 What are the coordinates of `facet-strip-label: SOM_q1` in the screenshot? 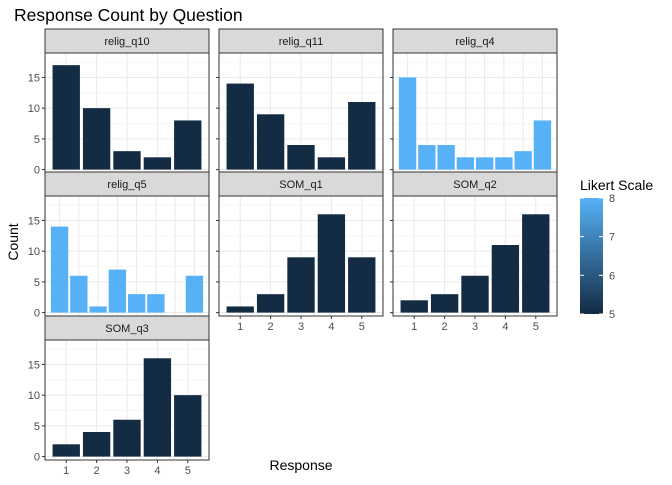 It's located at (300, 185).